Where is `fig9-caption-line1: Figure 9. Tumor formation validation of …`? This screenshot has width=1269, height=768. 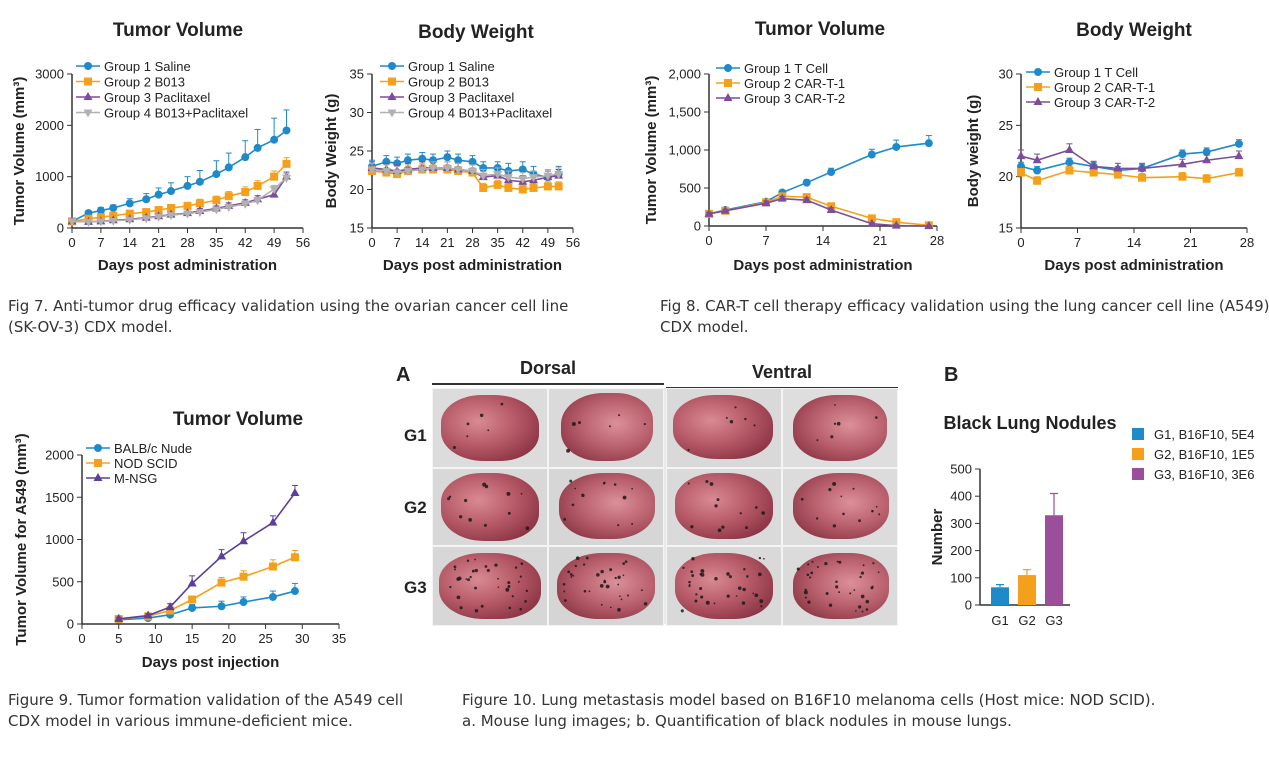
fig9-caption-line1: Figure 9. Tumor formation validation of … is located at coordinates (206, 700).